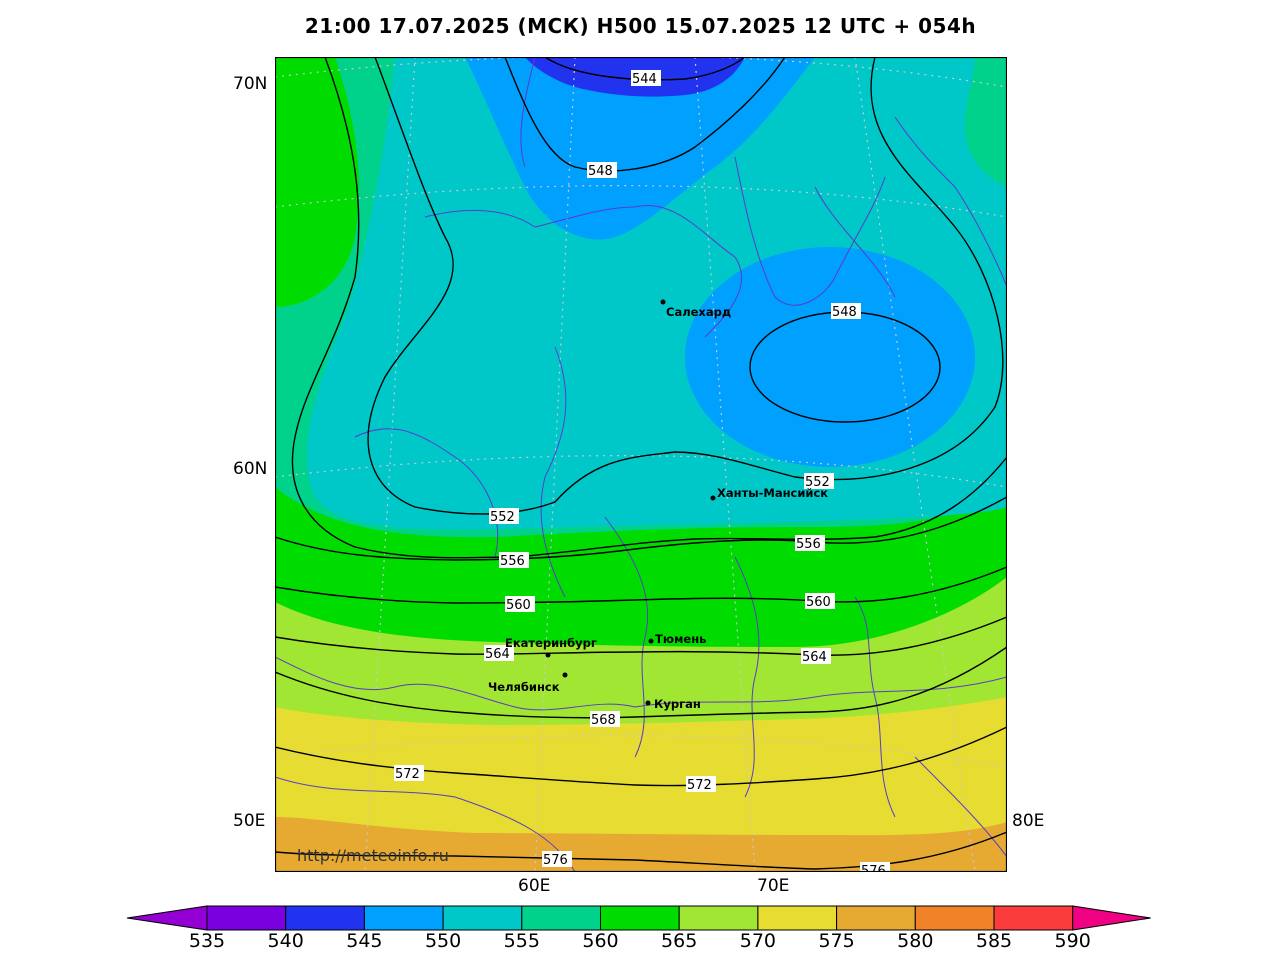 The height and width of the screenshot is (963, 1281). I want to click on isohypse-556-b, so click(641, 528).